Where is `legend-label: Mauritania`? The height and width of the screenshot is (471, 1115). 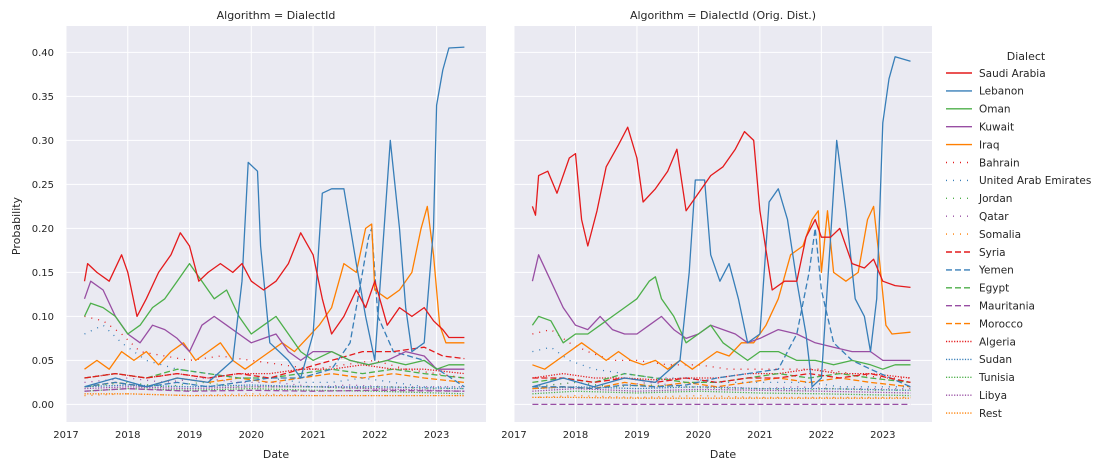 legend-label: Mauritania is located at coordinates (1007, 307).